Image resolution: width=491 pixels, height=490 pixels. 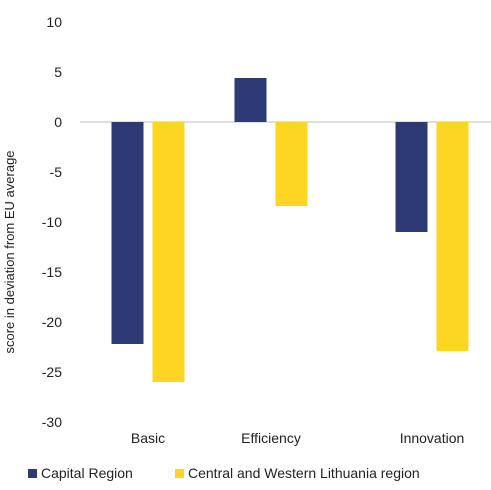 I want to click on y-tick-label: 0, so click(x=58, y=122).